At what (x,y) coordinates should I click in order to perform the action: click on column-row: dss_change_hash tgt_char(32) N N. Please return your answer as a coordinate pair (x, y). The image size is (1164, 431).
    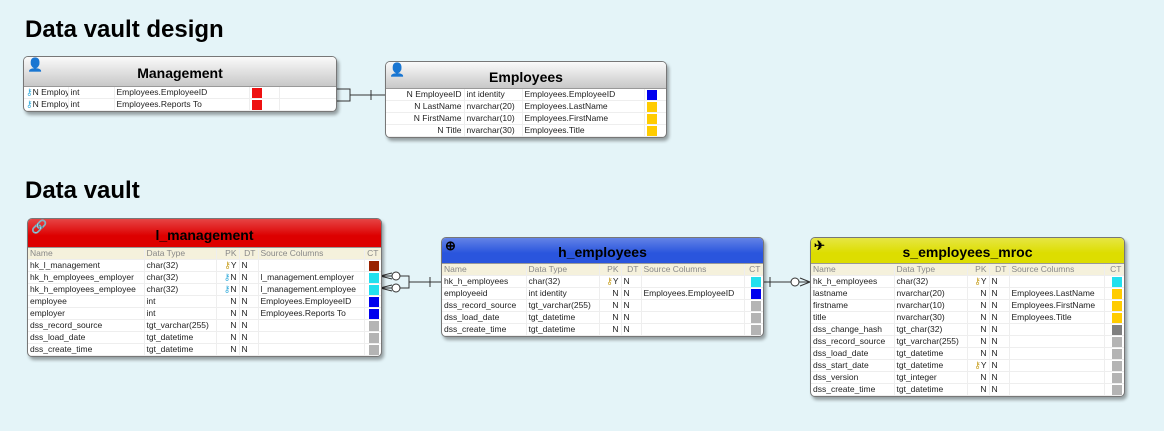
    Looking at the image, I should click on (967, 329).